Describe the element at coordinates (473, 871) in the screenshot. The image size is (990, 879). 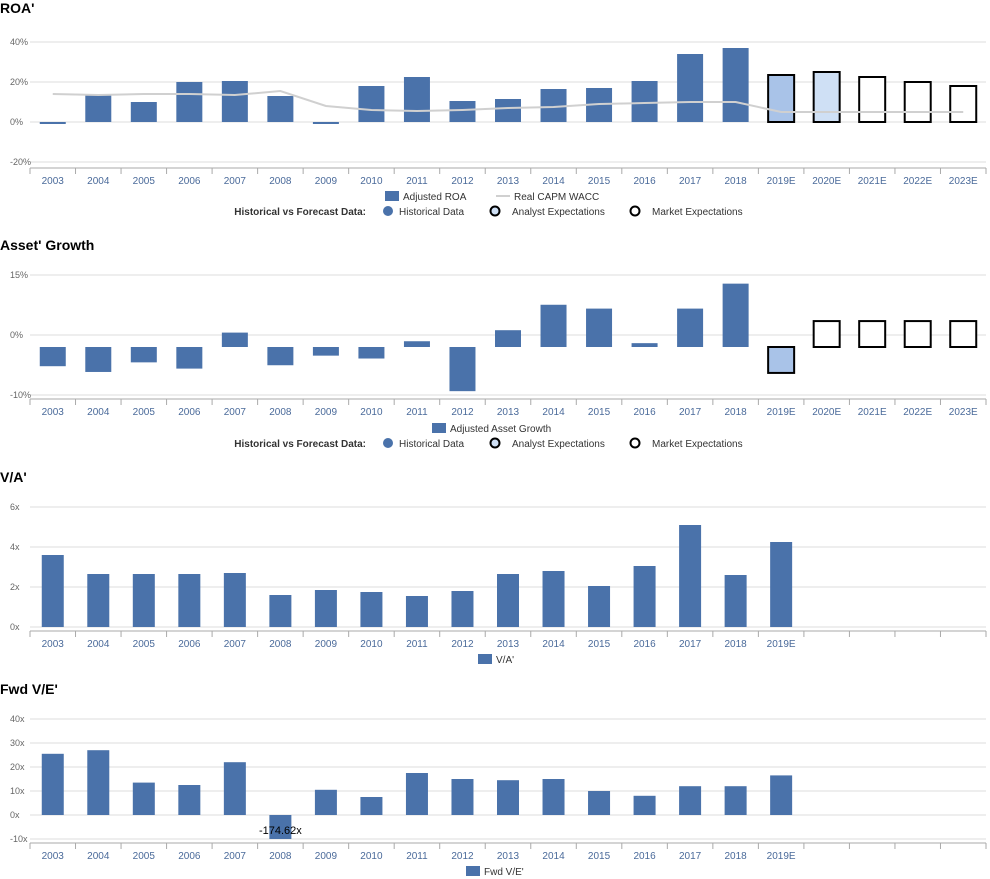
I see `legend-fwd-ve-swatch` at that location.